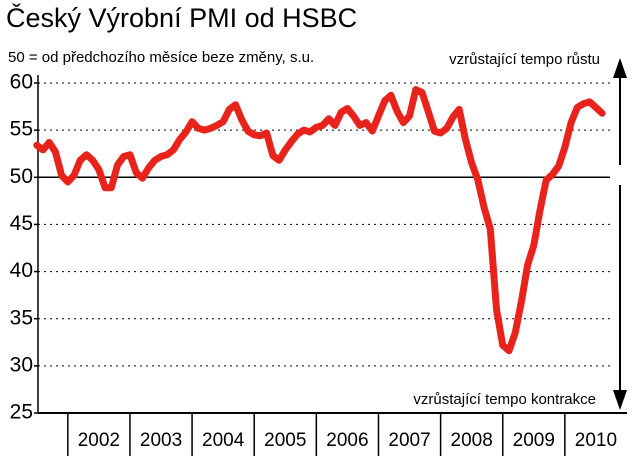  Describe the element at coordinates (21, 412) in the screenshot. I see `y-tick-label: 25` at that location.